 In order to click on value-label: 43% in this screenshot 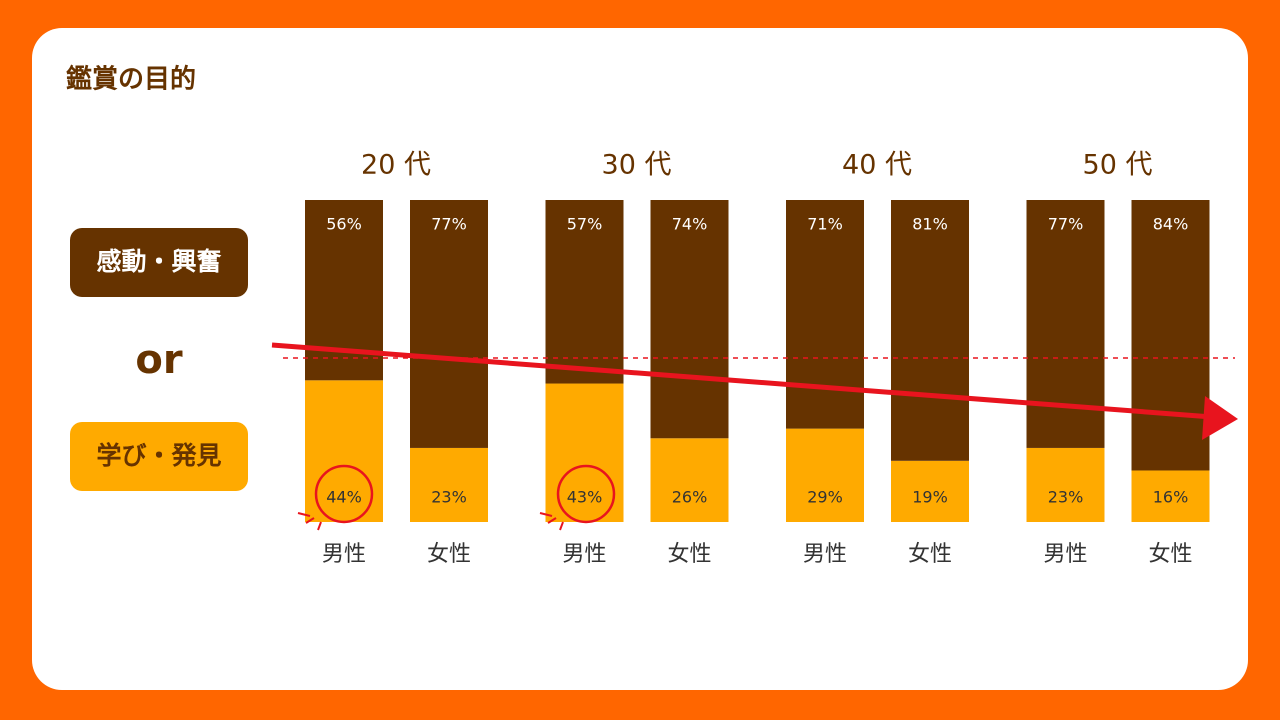, I will do `click(585, 497)`.